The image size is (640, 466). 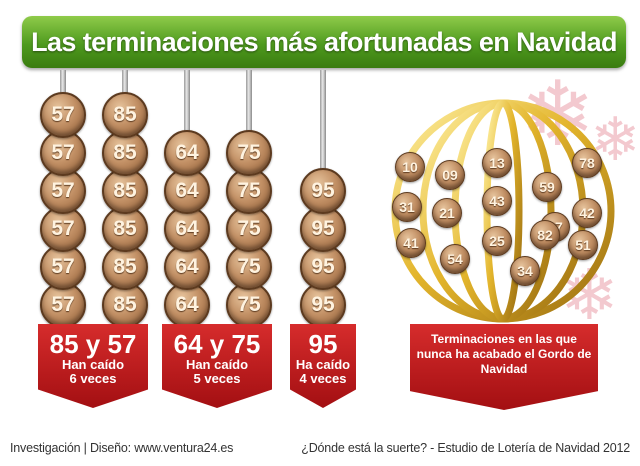 I want to click on group-numbers: 95, so click(x=323, y=344).